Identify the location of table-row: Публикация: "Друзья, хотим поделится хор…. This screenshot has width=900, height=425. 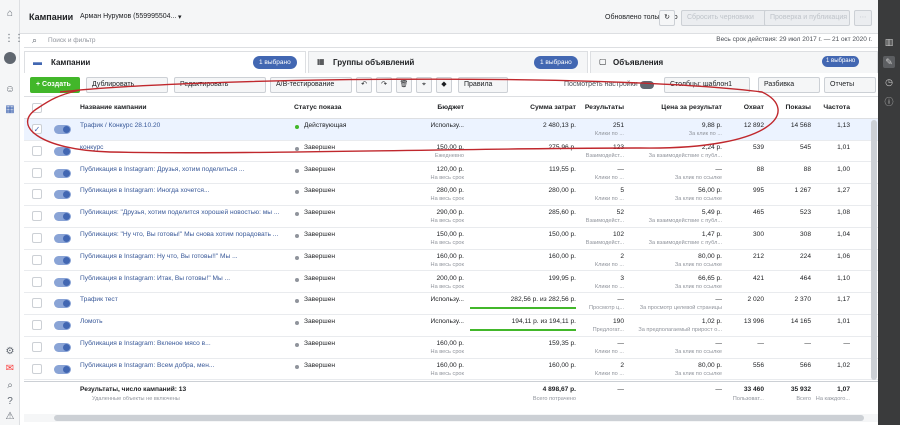
(451, 217).